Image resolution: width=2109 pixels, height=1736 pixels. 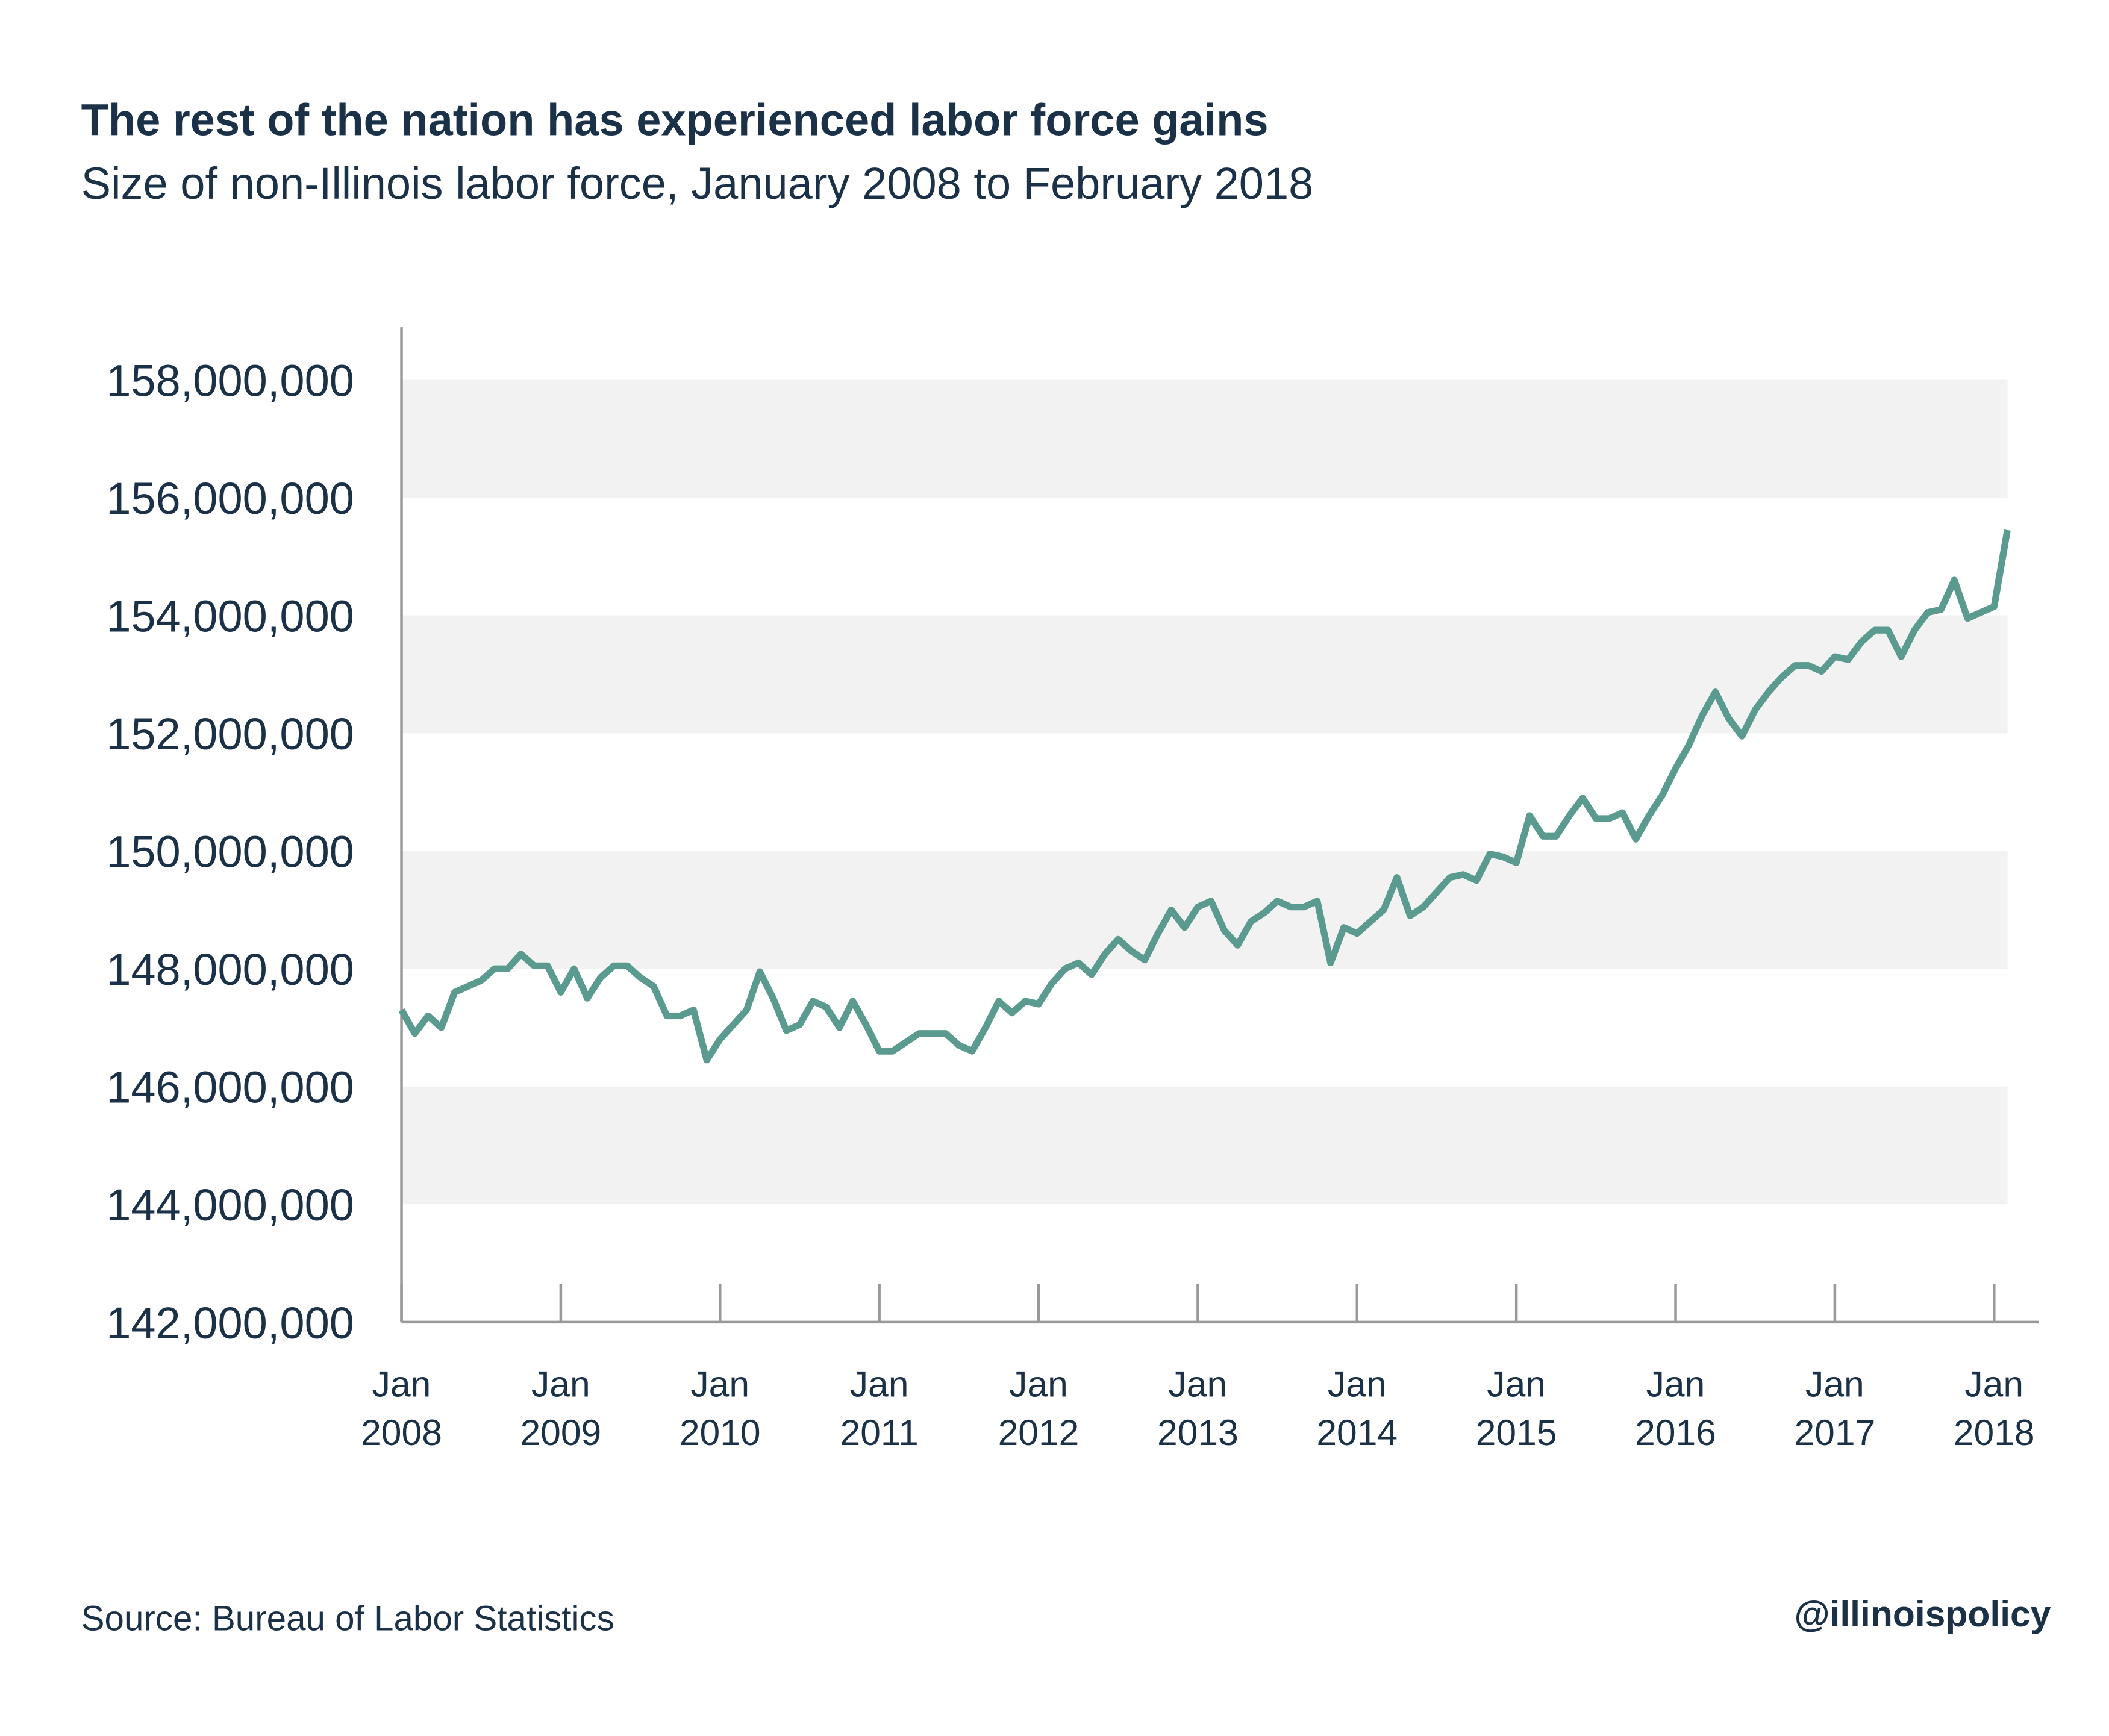 I want to click on y-tick-label: 156,000,000, so click(x=230, y=498).